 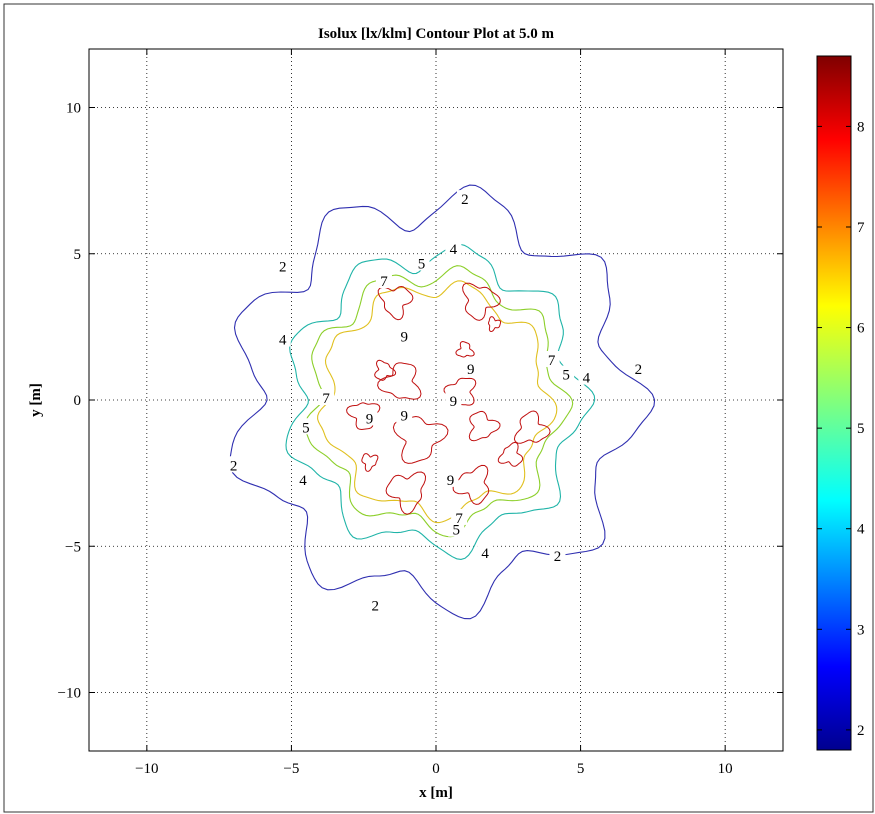 I want to click on colorbar-tick-label: 5, so click(x=861, y=429).